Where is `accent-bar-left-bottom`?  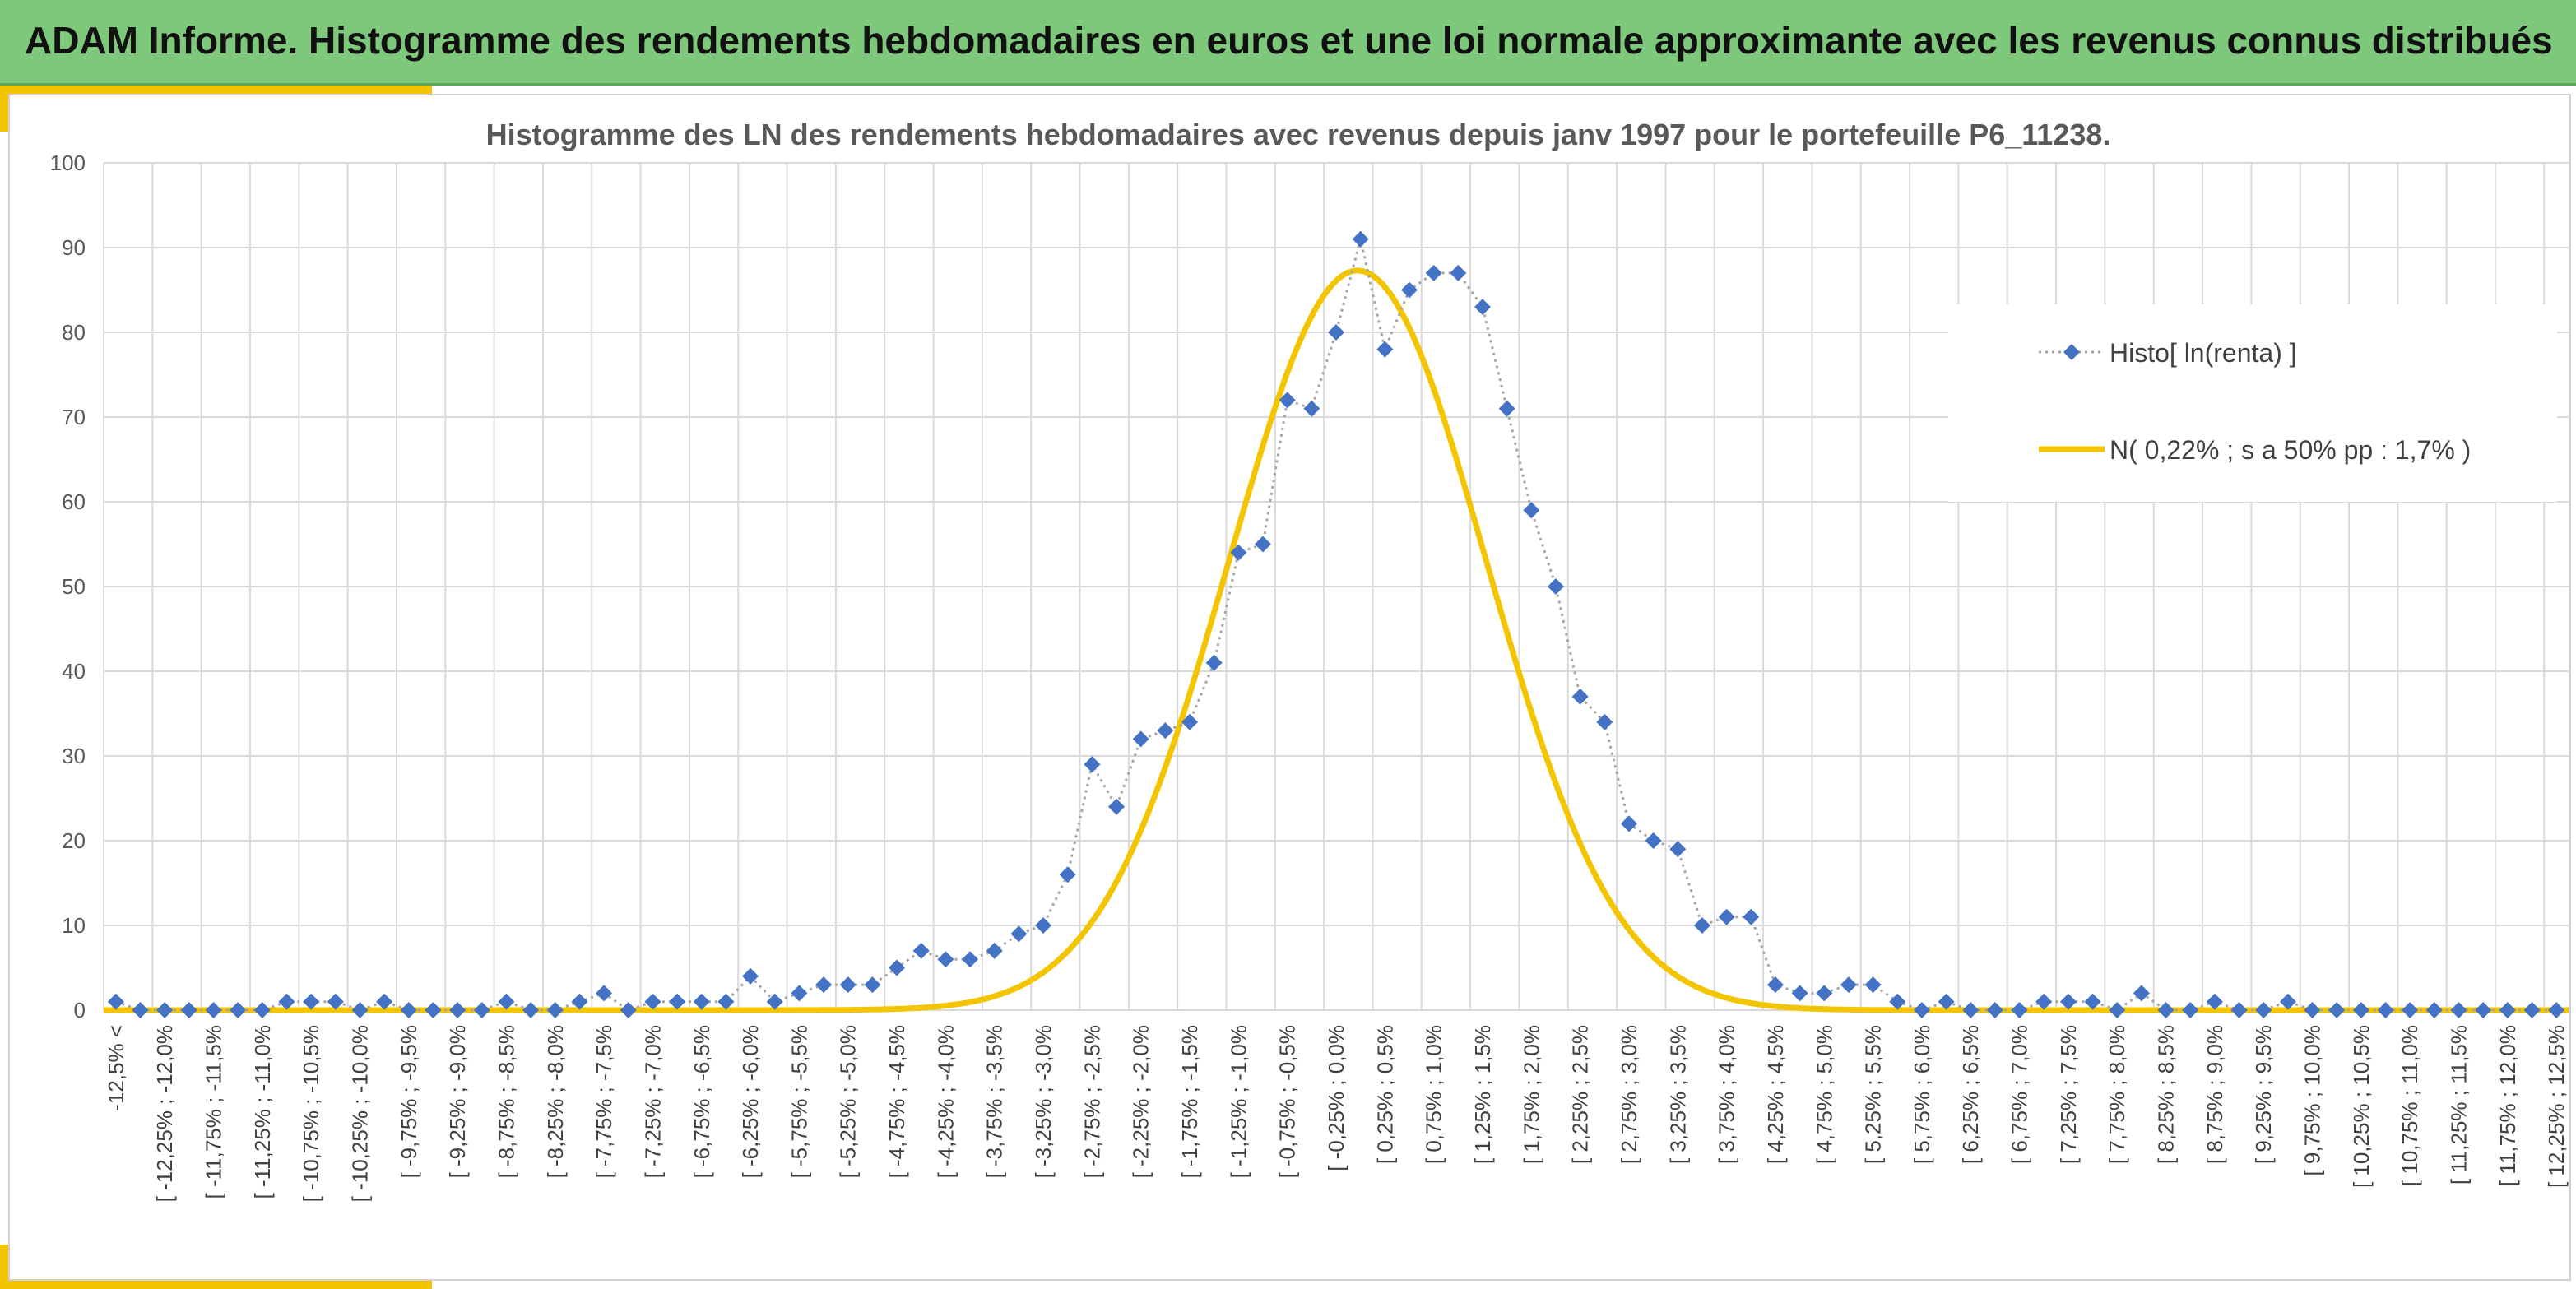 accent-bar-left-bottom is located at coordinates (4, 1267).